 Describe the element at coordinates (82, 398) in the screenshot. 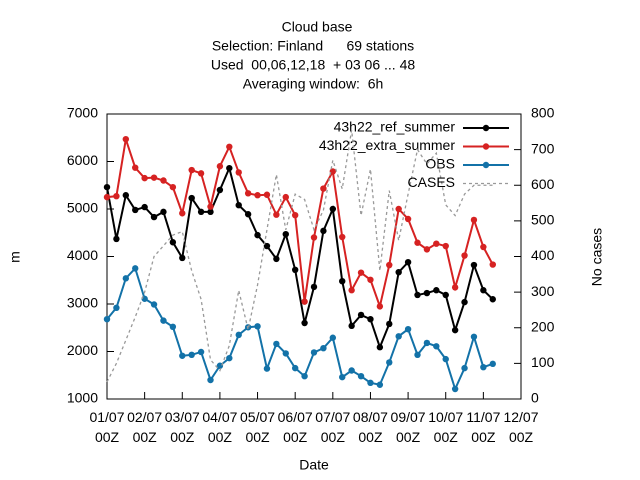

I see `y-tick-label: 1000` at that location.